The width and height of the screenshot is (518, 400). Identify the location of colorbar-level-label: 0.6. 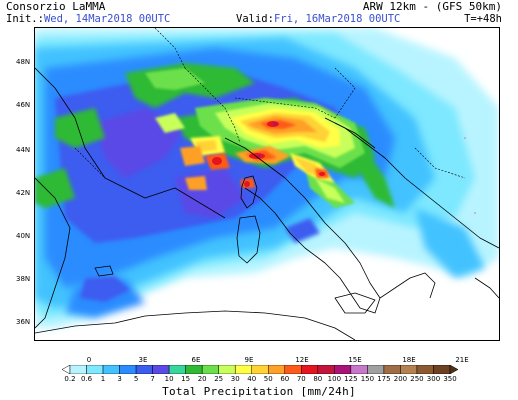
(86, 379).